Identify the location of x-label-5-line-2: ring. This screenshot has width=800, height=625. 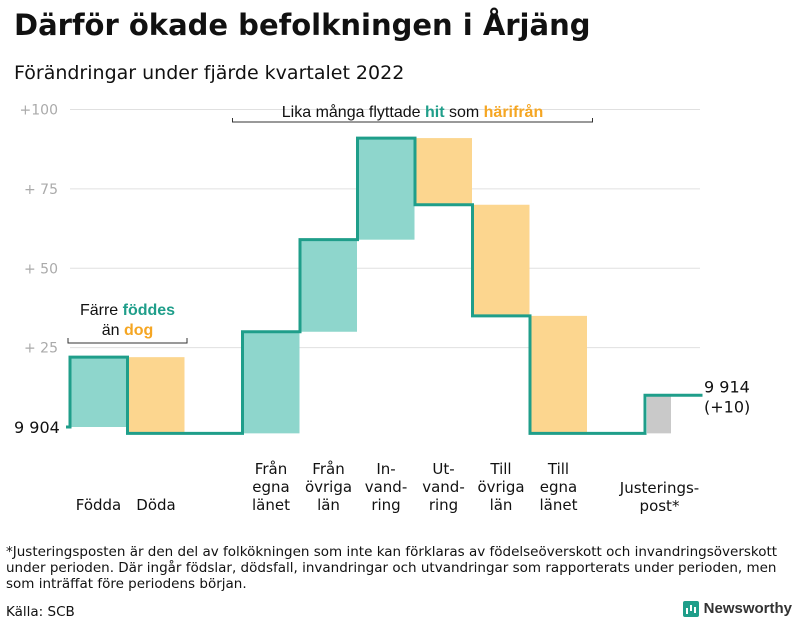
(385, 505).